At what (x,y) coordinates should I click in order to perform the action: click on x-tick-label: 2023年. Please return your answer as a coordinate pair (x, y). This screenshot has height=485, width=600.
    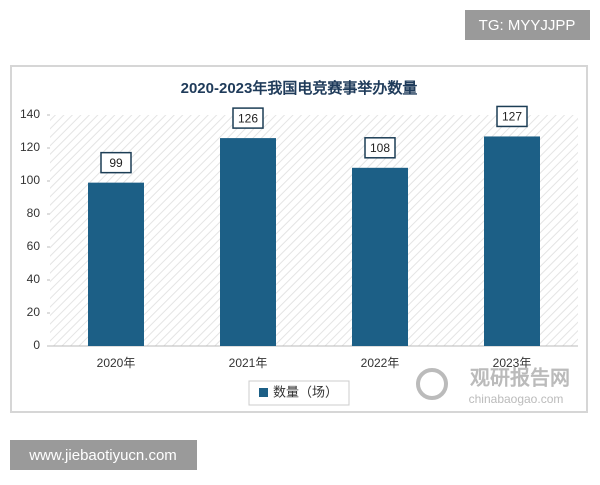
    Looking at the image, I should click on (512, 363).